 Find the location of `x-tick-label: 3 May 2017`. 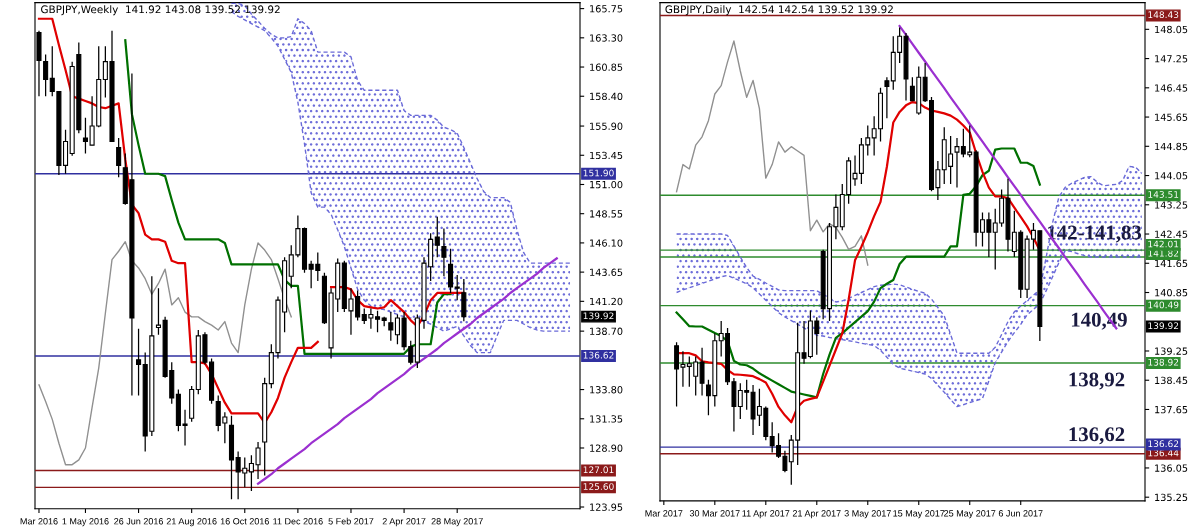

x-tick-label: 3 May 2017 is located at coordinates (867, 514).